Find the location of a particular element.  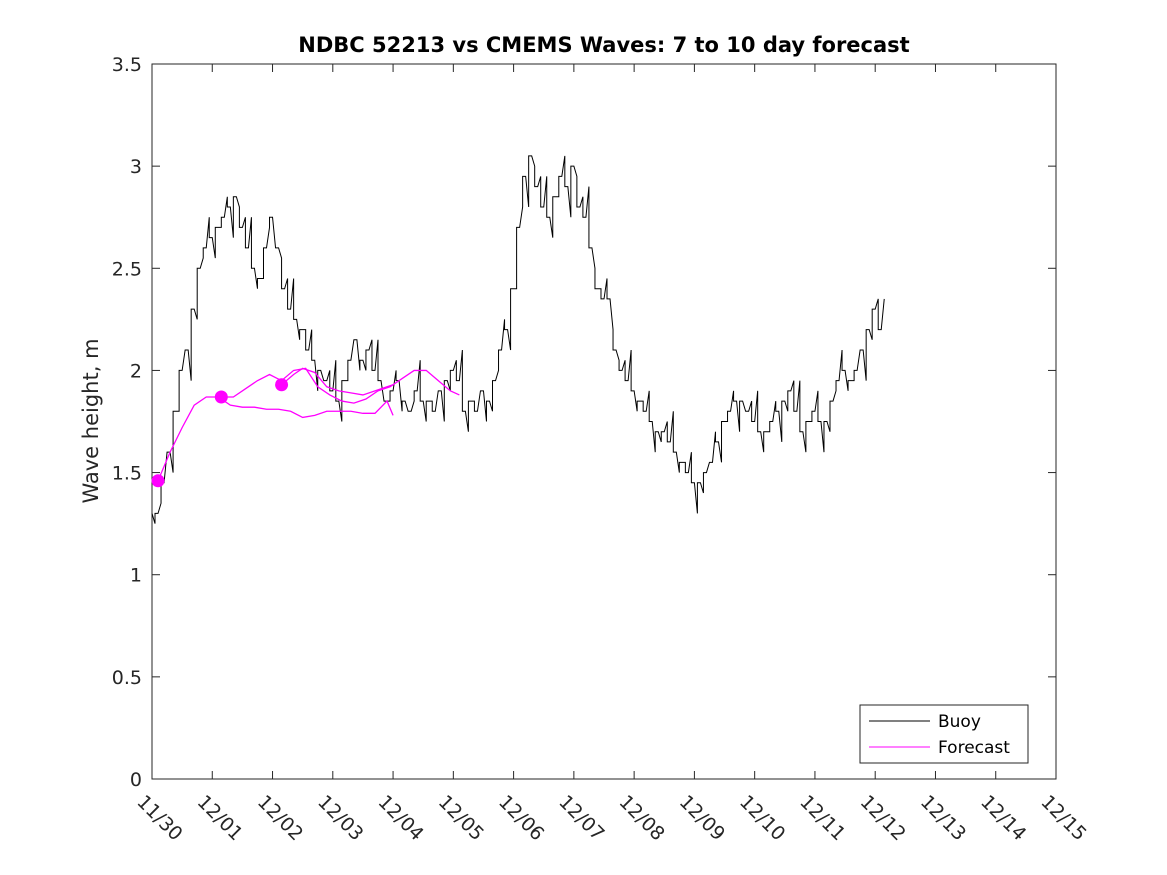

x-tick-label: 12/10 is located at coordinates (762, 818).